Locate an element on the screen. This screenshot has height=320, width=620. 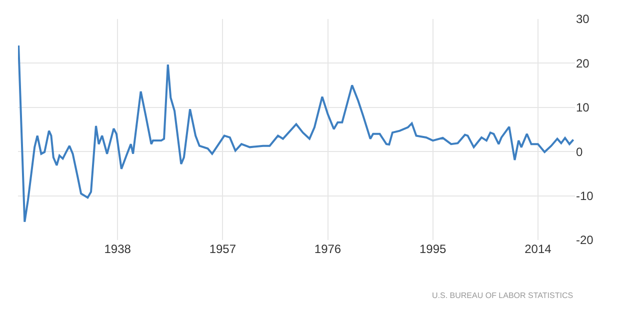
y-tick-label: -20 is located at coordinates (585, 240).